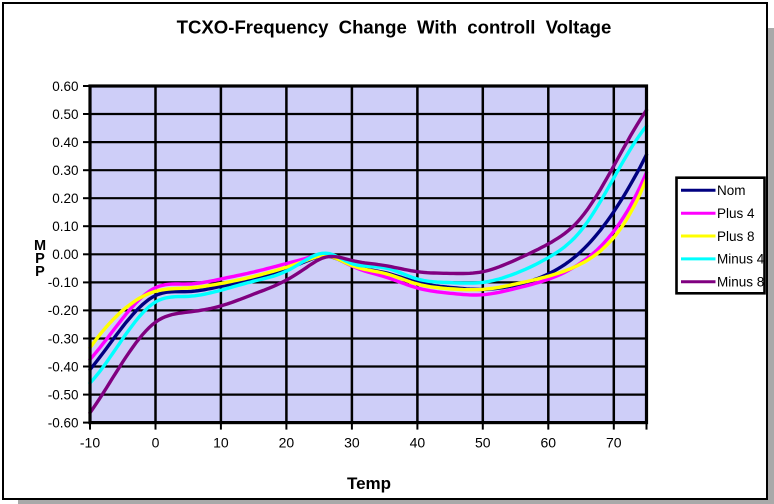 This screenshot has height=504, width=774. What do you see at coordinates (369, 483) in the screenshot?
I see `svg-text: Temp` at bounding box center [369, 483].